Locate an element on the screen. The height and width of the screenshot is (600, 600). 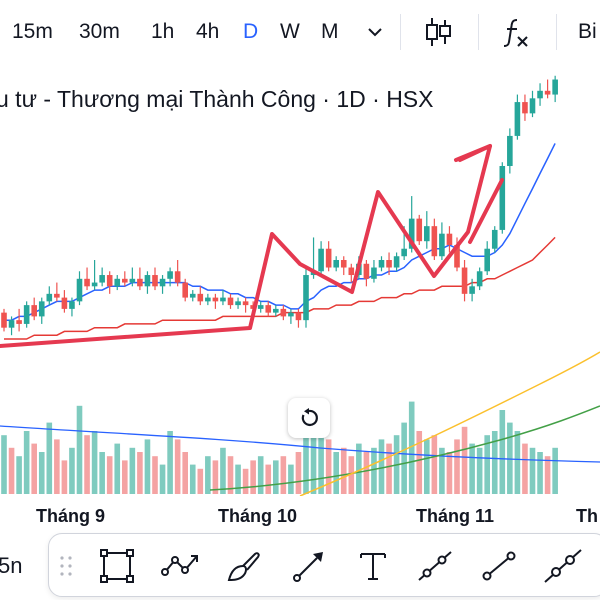
reset-chart-button is located at coordinates (309, 418).